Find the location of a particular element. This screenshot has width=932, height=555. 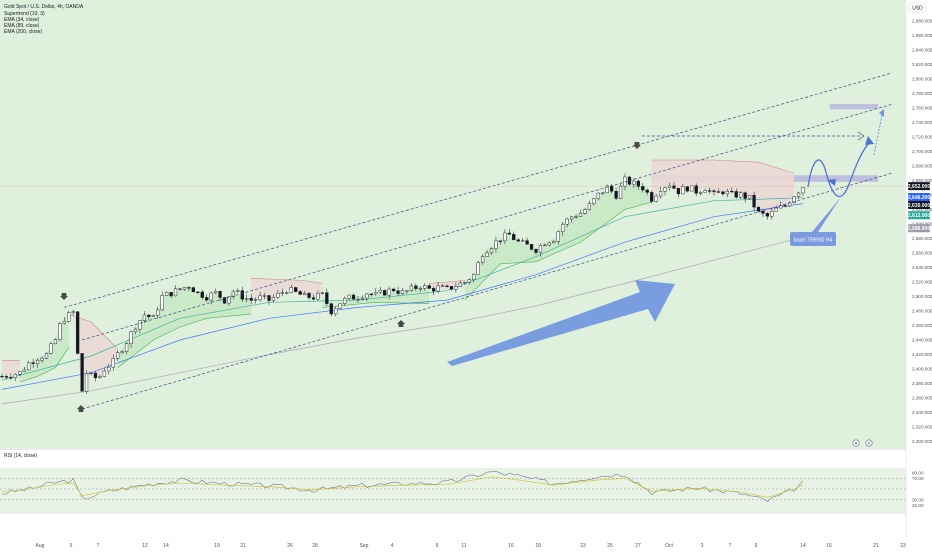

rsi-legend: RSI (14, close) is located at coordinates (20, 456).